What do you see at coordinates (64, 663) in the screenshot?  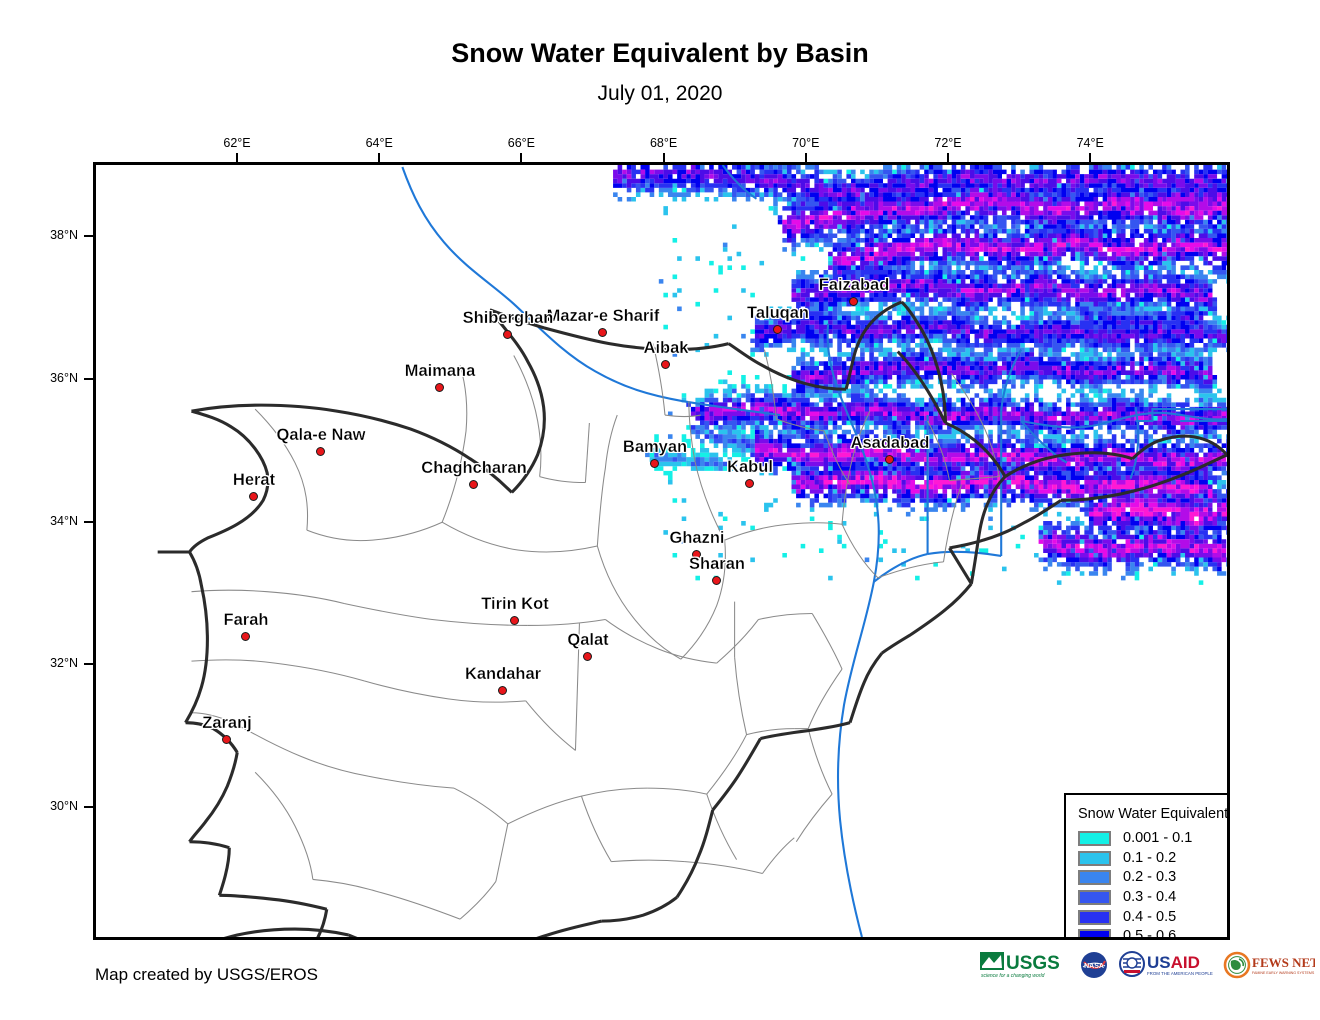 I see `lat-tick-label: 32°N` at bounding box center [64, 663].